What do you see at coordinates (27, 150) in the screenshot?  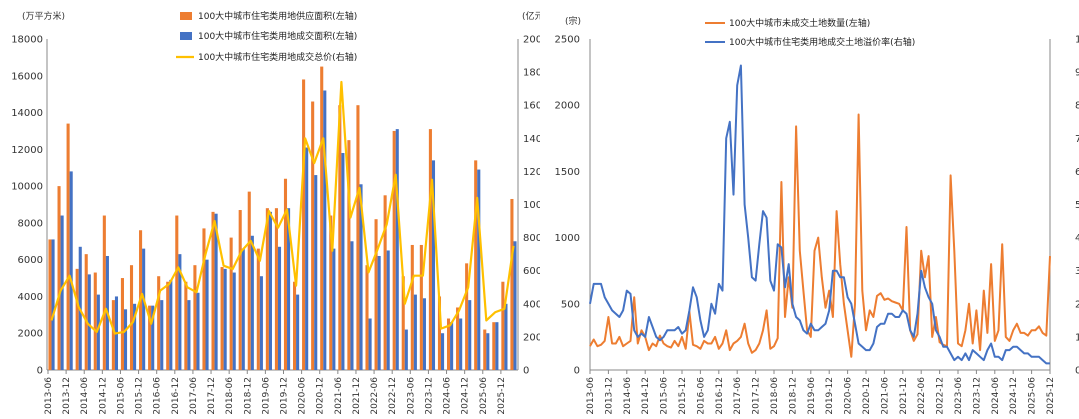 I see `y-tick-left: 12000` at bounding box center [27, 150].